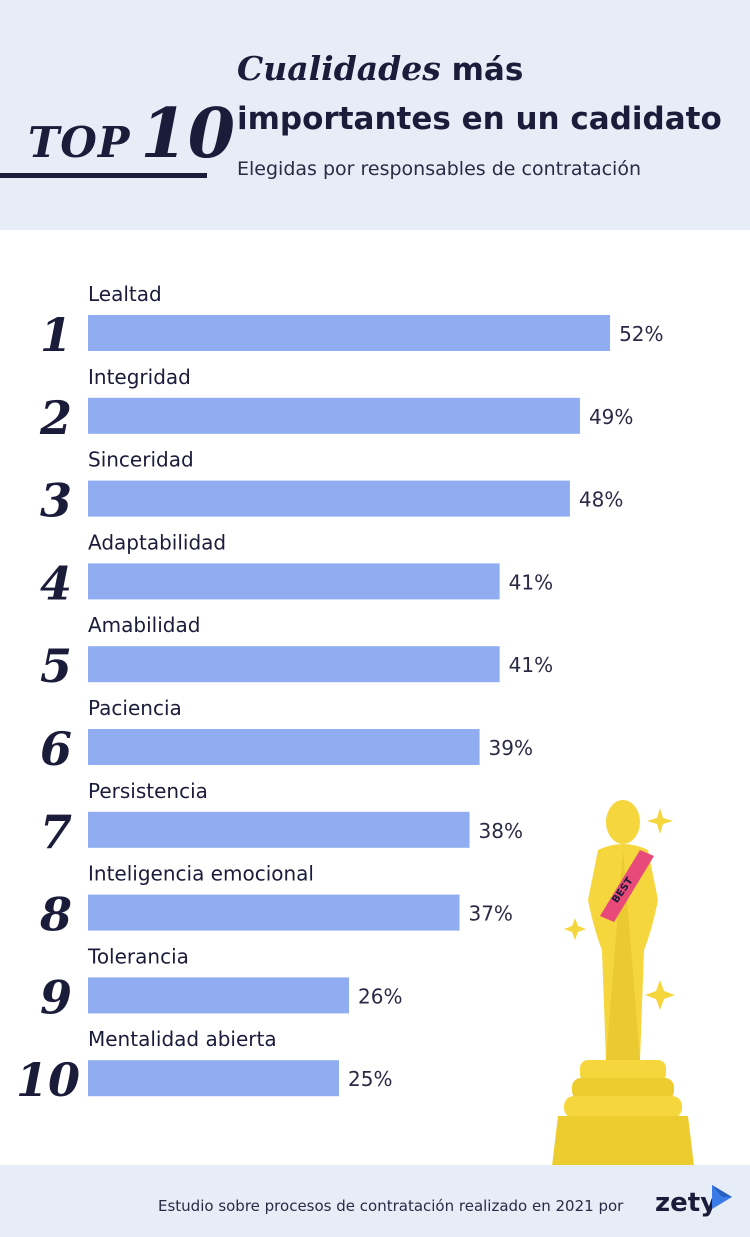 This screenshot has width=750, height=1237. Describe the element at coordinates (125, 294) in the screenshot. I see `category-label: Lealtad` at that location.